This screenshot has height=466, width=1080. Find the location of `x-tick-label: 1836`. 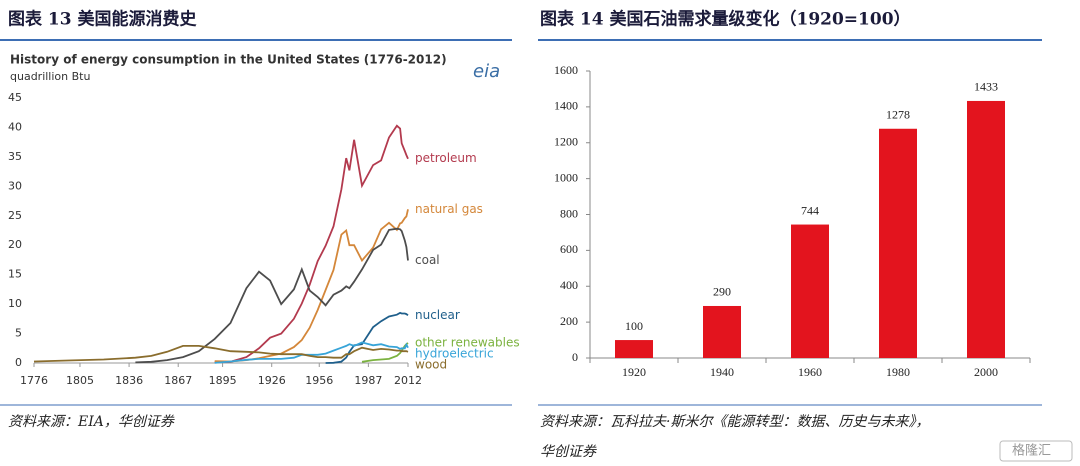

x-tick-label: 1836 is located at coordinates (129, 380).